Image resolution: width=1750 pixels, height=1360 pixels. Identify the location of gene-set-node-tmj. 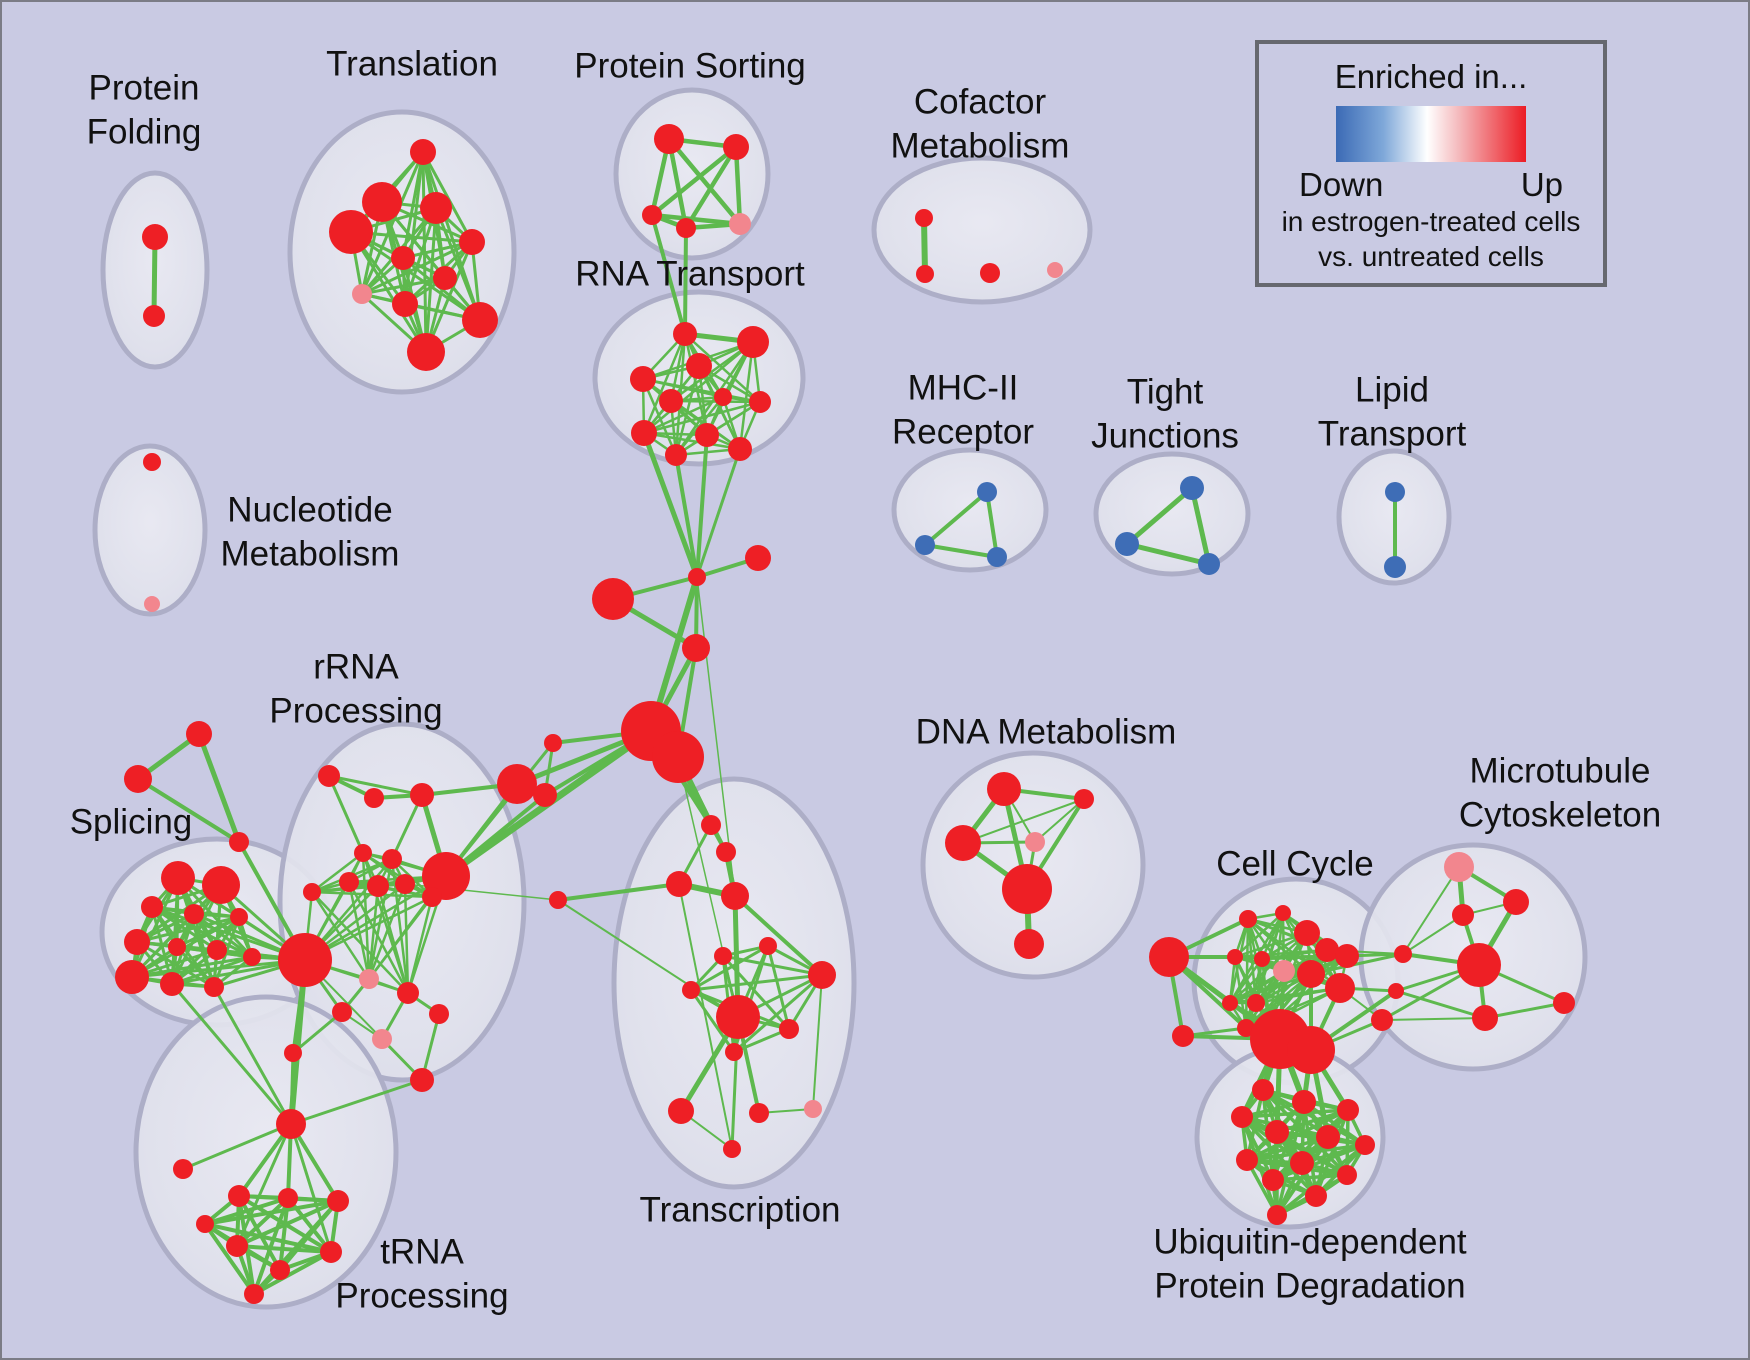
(813, 1109).